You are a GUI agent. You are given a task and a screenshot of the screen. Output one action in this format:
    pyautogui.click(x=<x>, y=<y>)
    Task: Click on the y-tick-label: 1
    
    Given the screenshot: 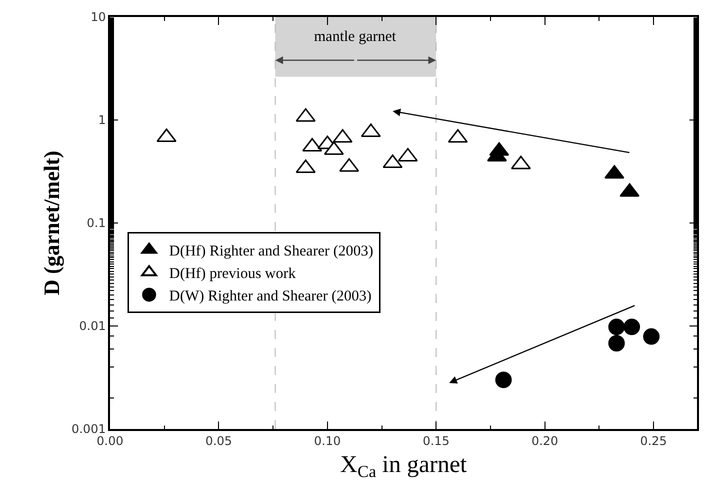 What is the action you would take?
    pyautogui.click(x=102, y=120)
    